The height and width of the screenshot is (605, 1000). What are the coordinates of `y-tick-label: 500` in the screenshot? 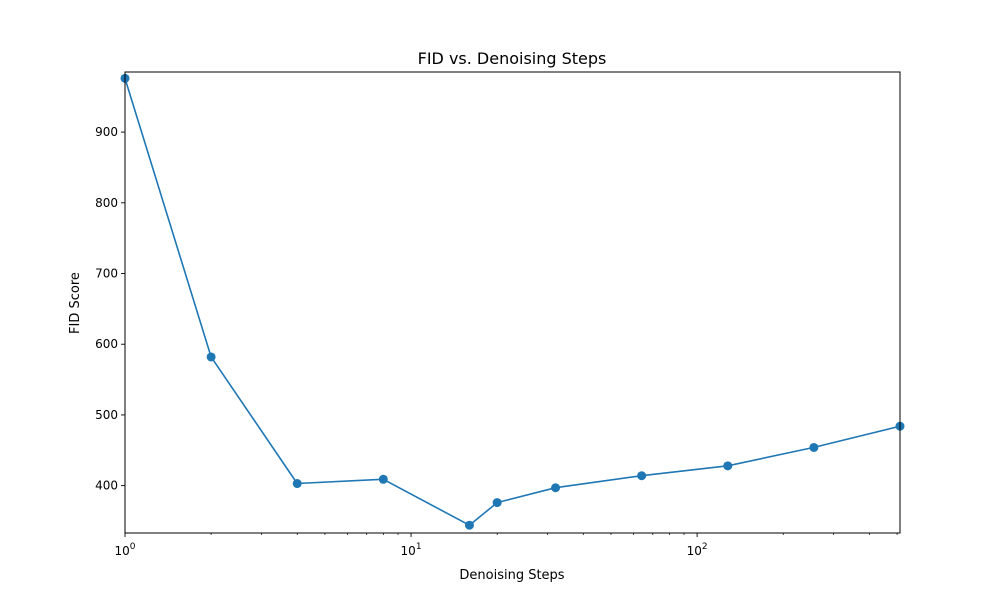 It's located at (106, 415).